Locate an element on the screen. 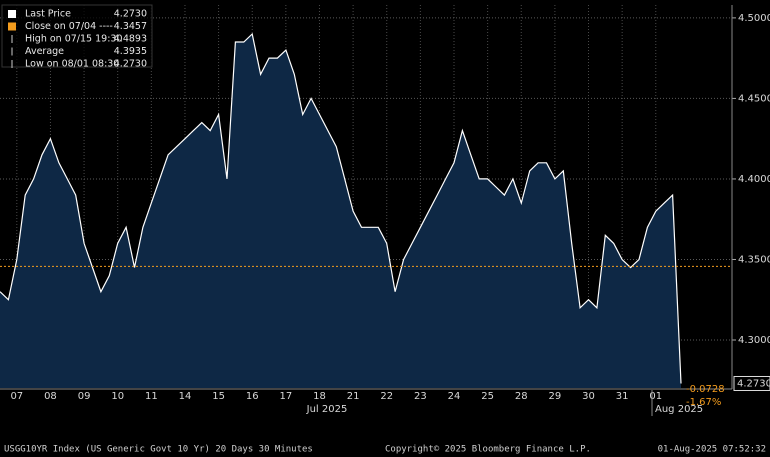 The image size is (770, 457). x-tick-label: 25 is located at coordinates (487, 396).